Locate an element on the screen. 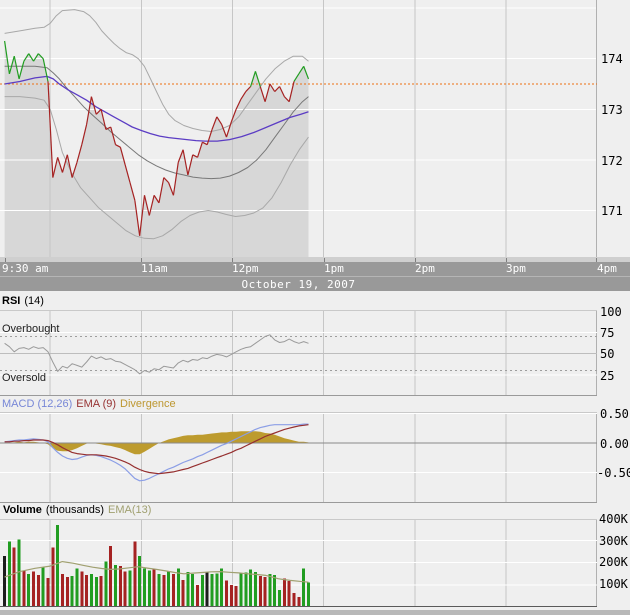 The width and height of the screenshot is (630, 615). price-axis-label: 174 is located at coordinates (612, 59).